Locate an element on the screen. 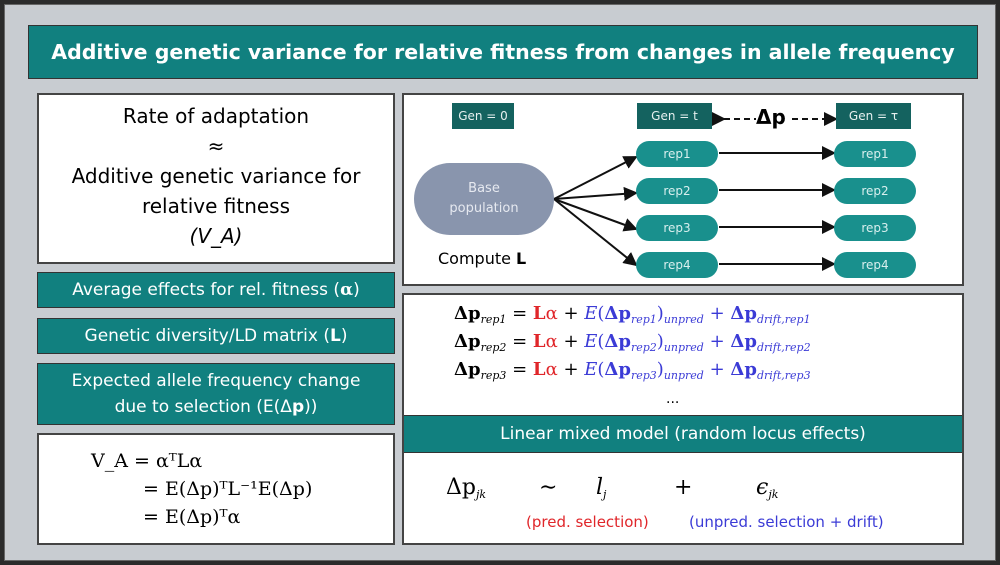 Image resolution: width=1000 pixels, height=565 pixels. va-eq-1: V_A = αᵀLα is located at coordinates (147, 461).